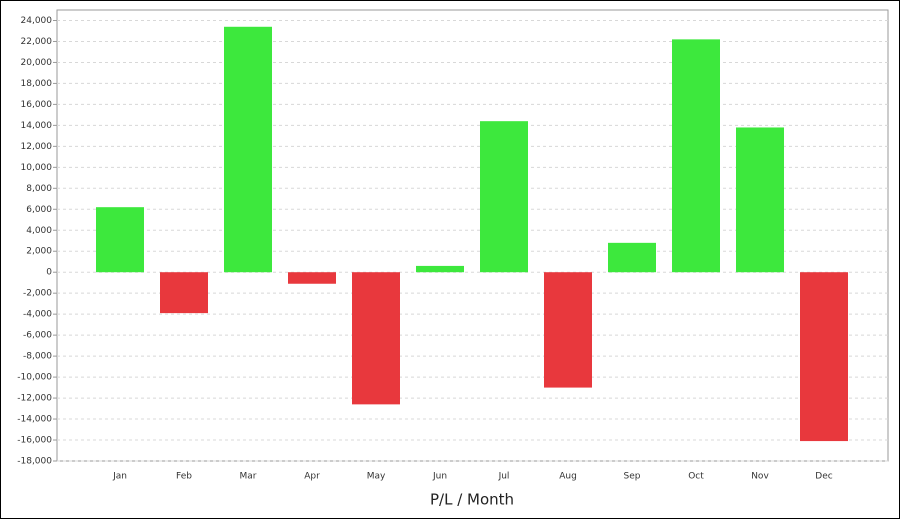 This screenshot has width=900, height=519. Describe the element at coordinates (312, 477) in the screenshot. I see `x-tick-label: Apr` at that location.